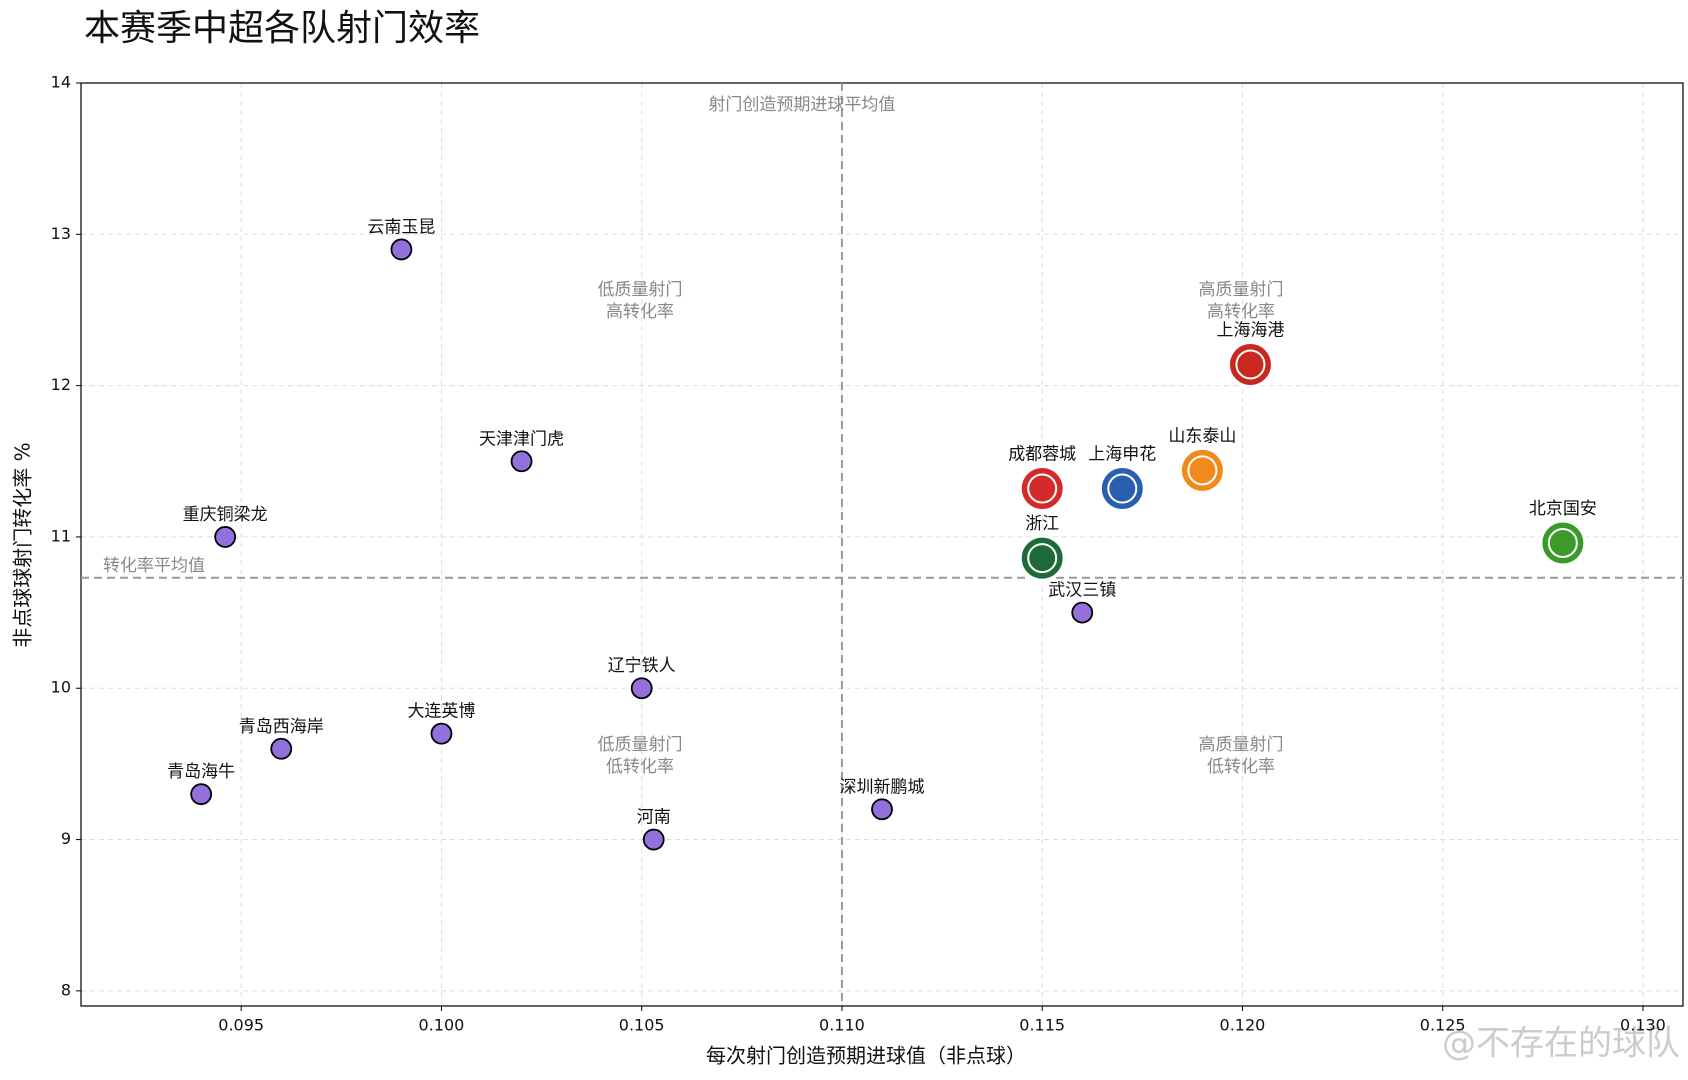  What do you see at coordinates (521, 439) in the screenshot?
I see `point-label: 天津津门虎` at bounding box center [521, 439].